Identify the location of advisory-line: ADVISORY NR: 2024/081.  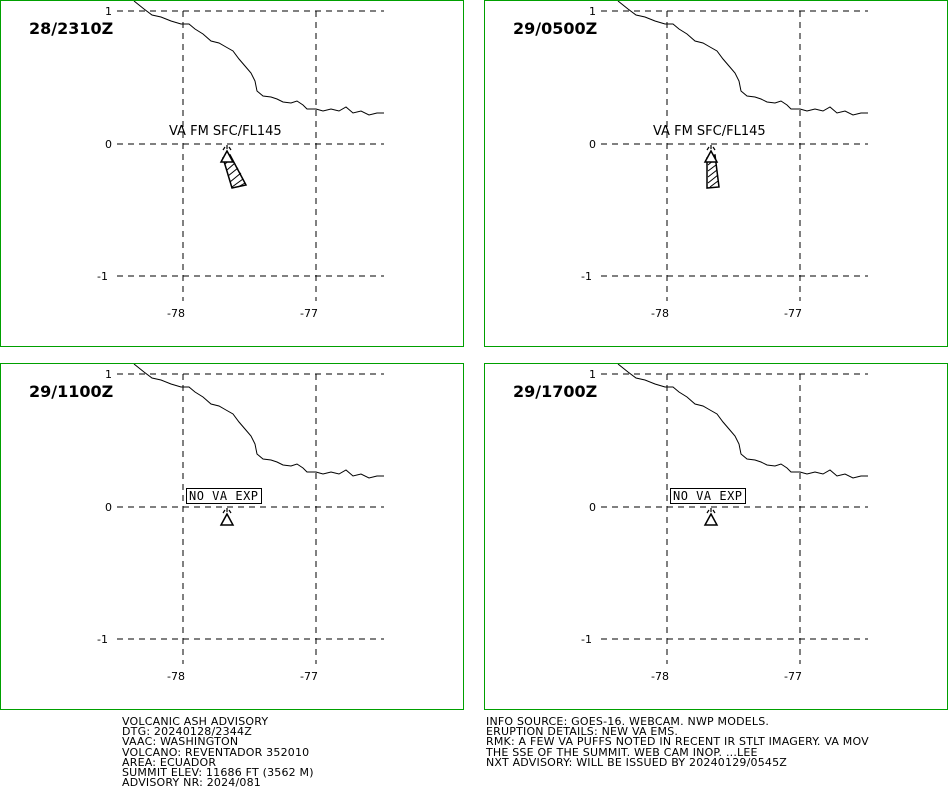
(191, 783).